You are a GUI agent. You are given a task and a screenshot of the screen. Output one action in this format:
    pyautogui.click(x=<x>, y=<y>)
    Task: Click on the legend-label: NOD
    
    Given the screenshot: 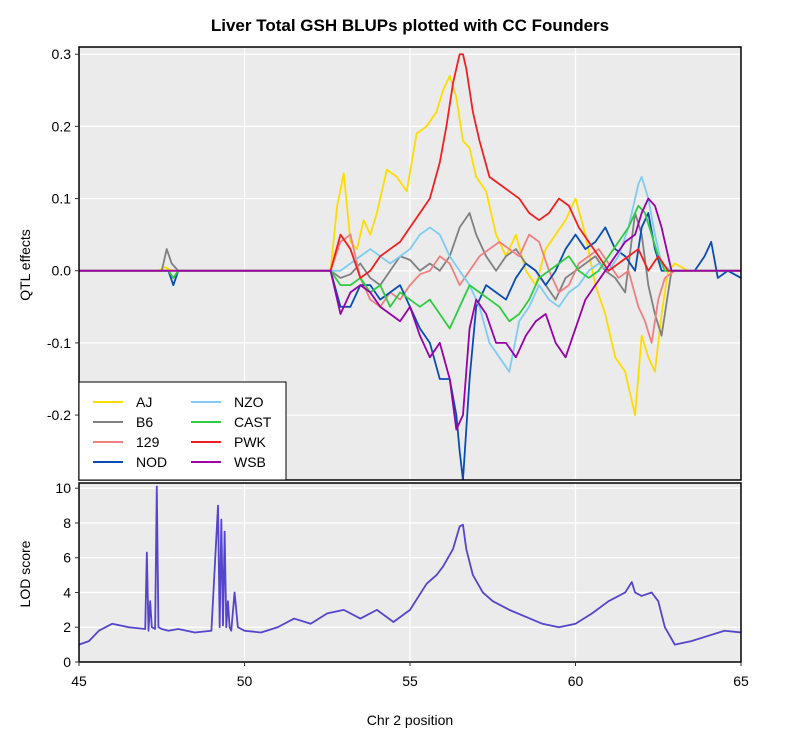 What is the action you would take?
    pyautogui.click(x=151, y=462)
    